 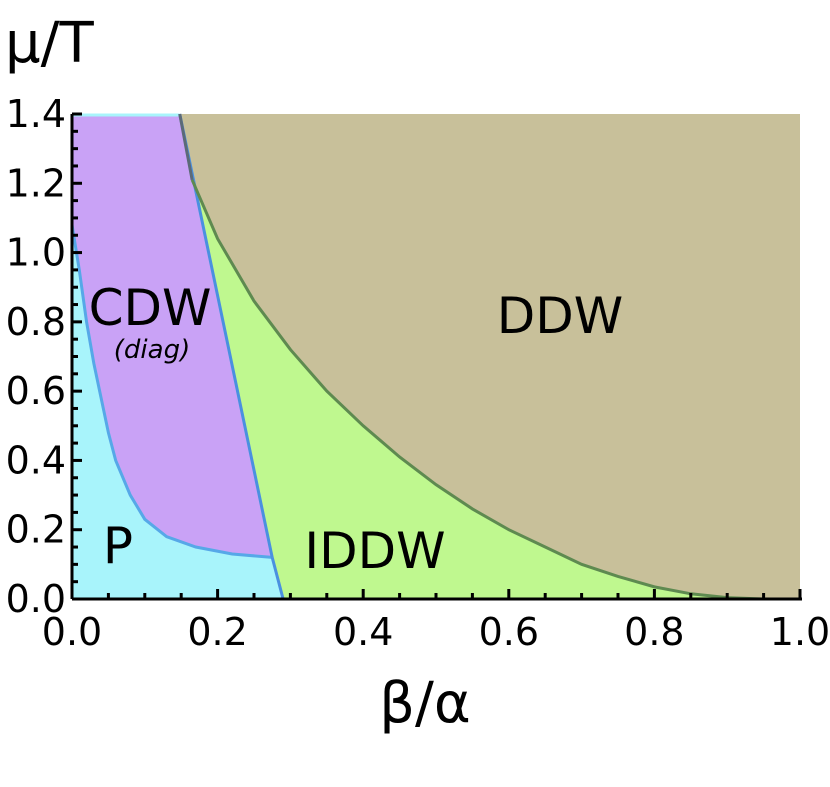 What do you see at coordinates (49, 43) in the screenshot?
I see `y-axis-title: μ/T` at bounding box center [49, 43].